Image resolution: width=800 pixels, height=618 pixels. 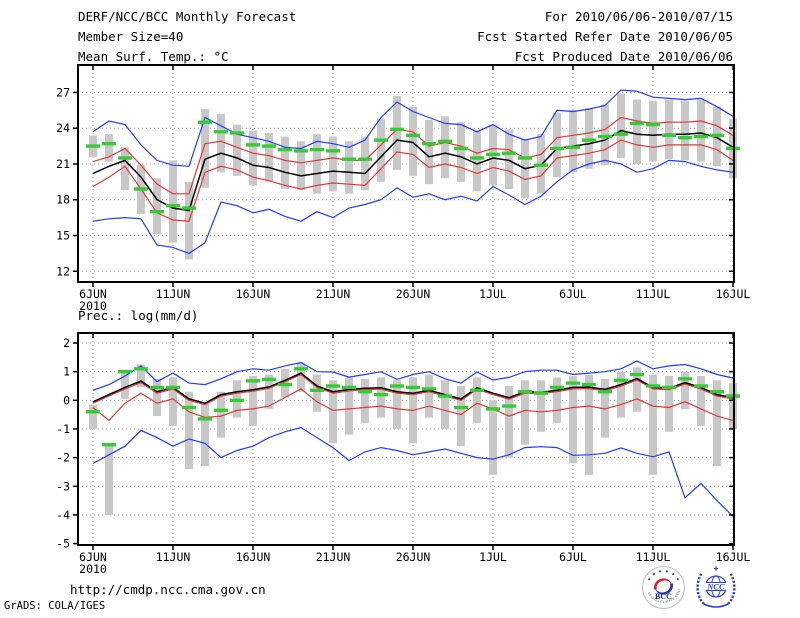 What do you see at coordinates (63, 236) in the screenshot?
I see `svg-text: 15` at bounding box center [63, 236].